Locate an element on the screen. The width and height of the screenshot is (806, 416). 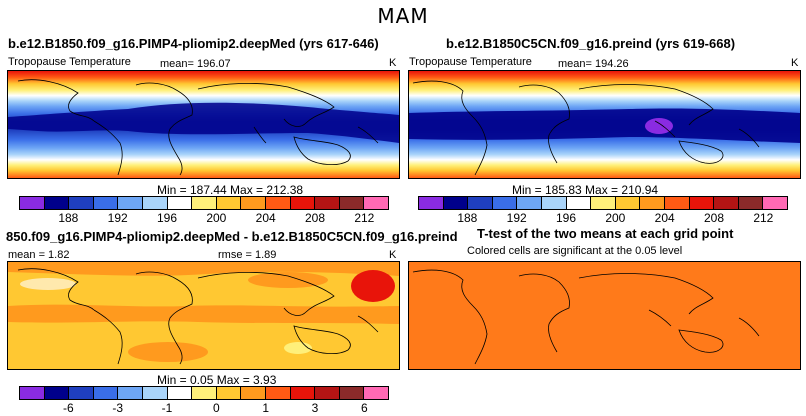
colorbar-top-left-swatches is located at coordinates (204, 203).